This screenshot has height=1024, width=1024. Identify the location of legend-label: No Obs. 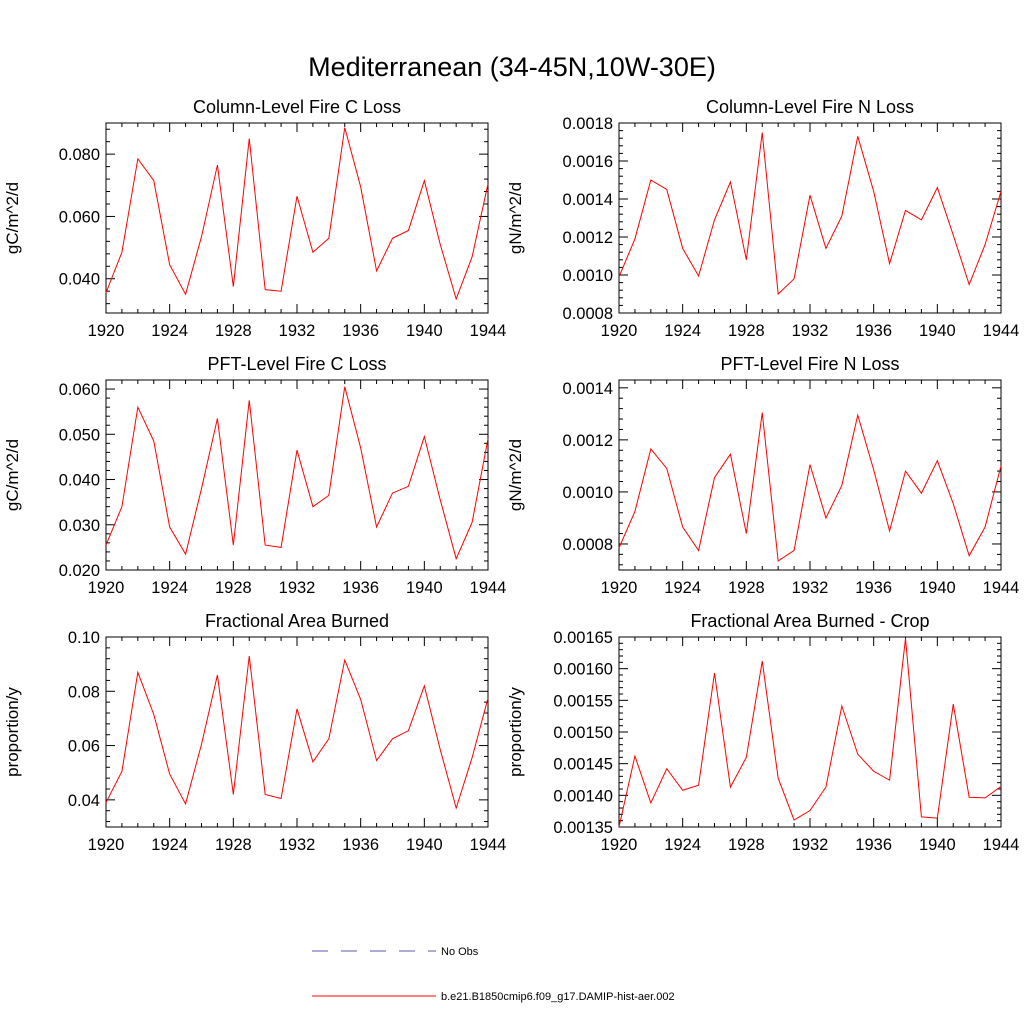
(460, 952).